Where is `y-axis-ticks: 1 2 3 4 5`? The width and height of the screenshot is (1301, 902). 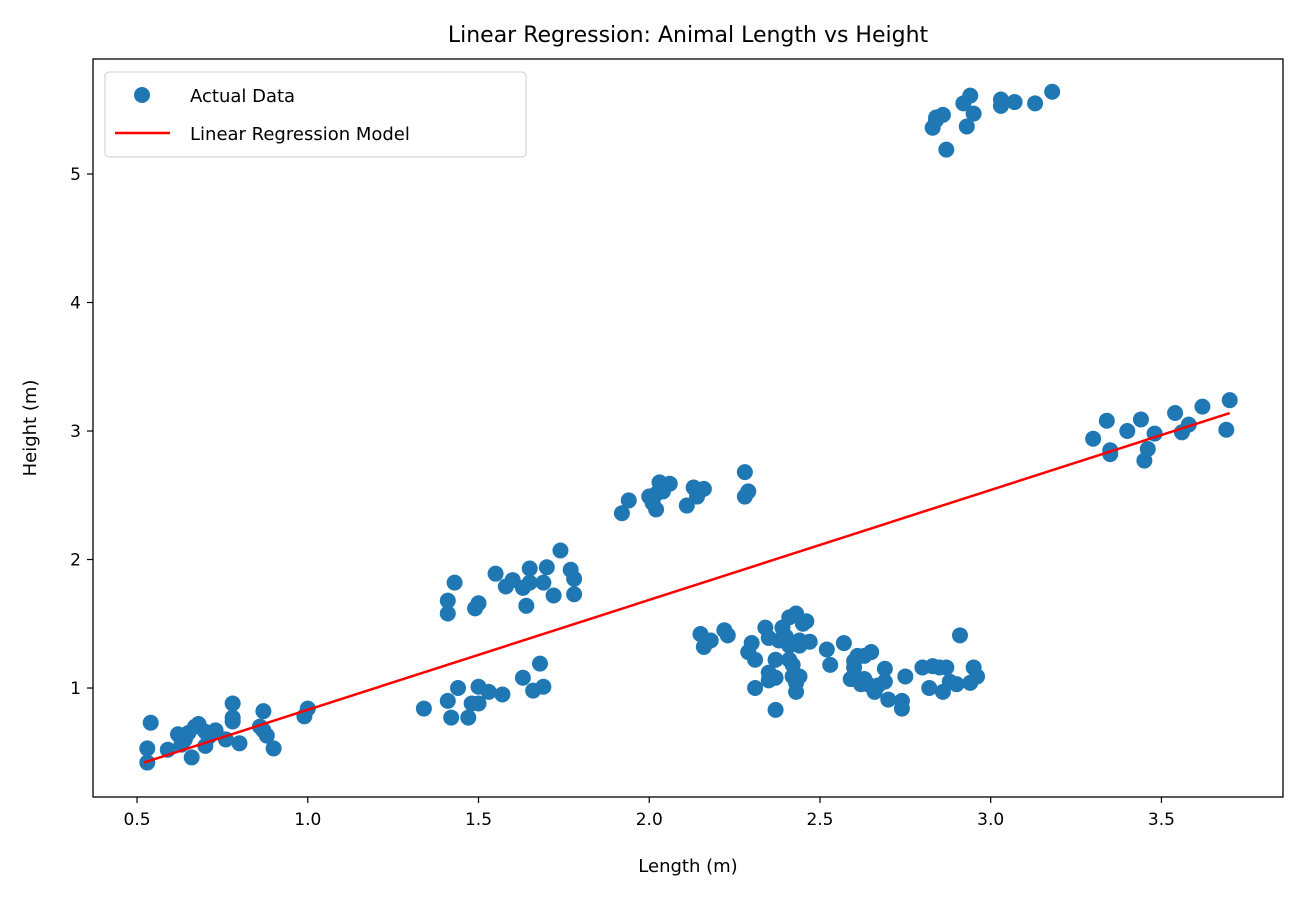
y-axis-ticks: 1 2 3 4 5 is located at coordinates (81, 432).